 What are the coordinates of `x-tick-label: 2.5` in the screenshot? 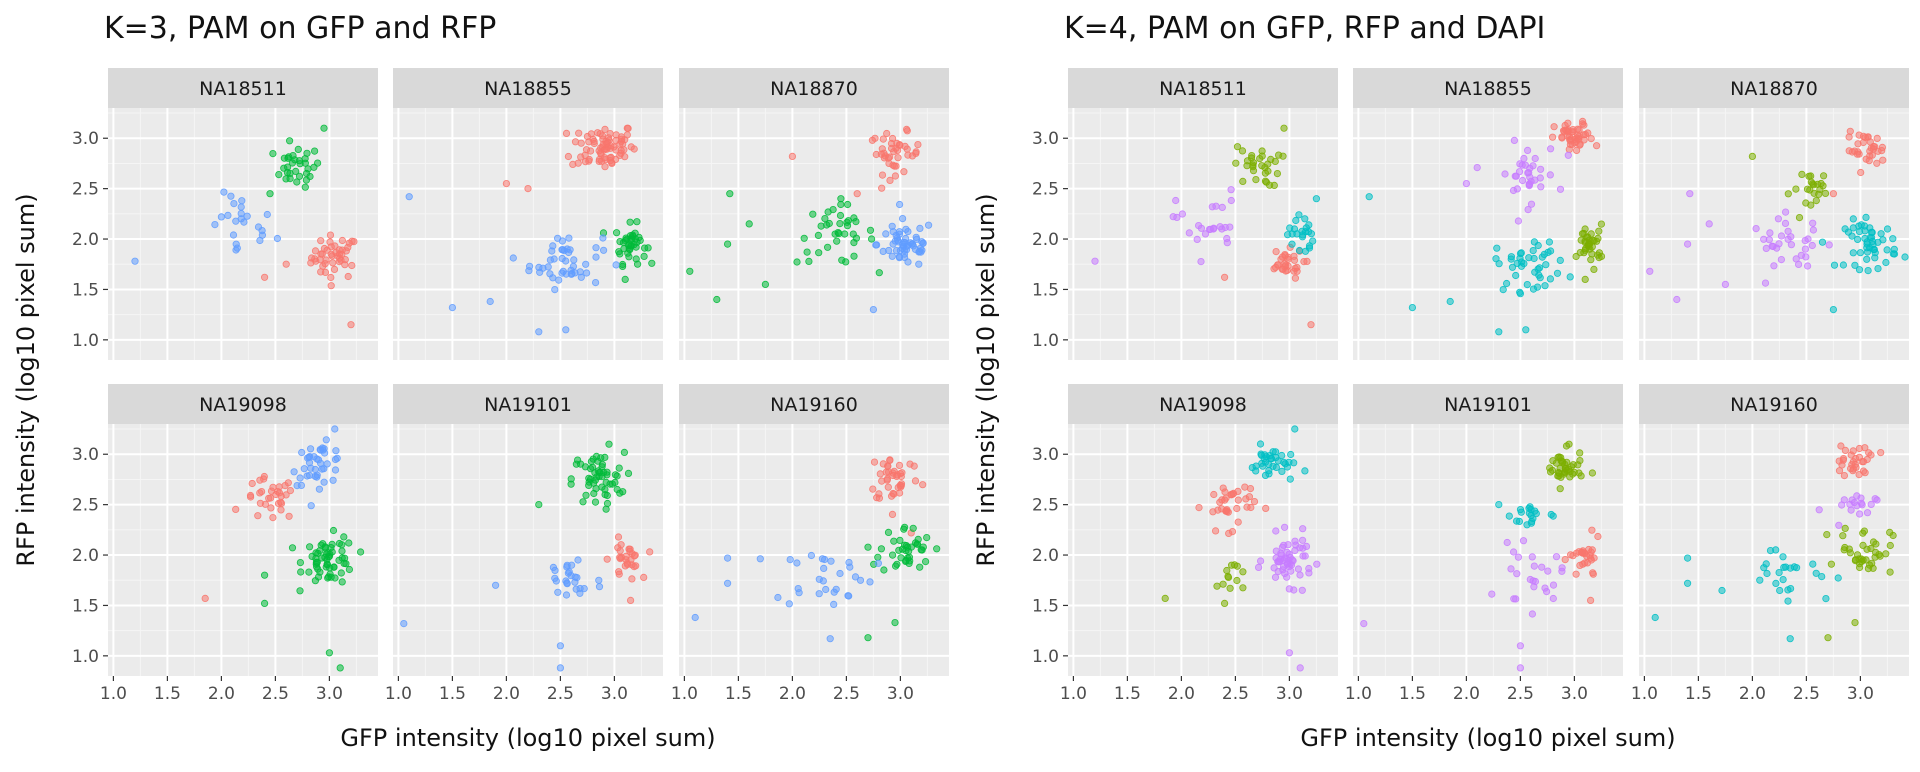 It's located at (1235, 694).